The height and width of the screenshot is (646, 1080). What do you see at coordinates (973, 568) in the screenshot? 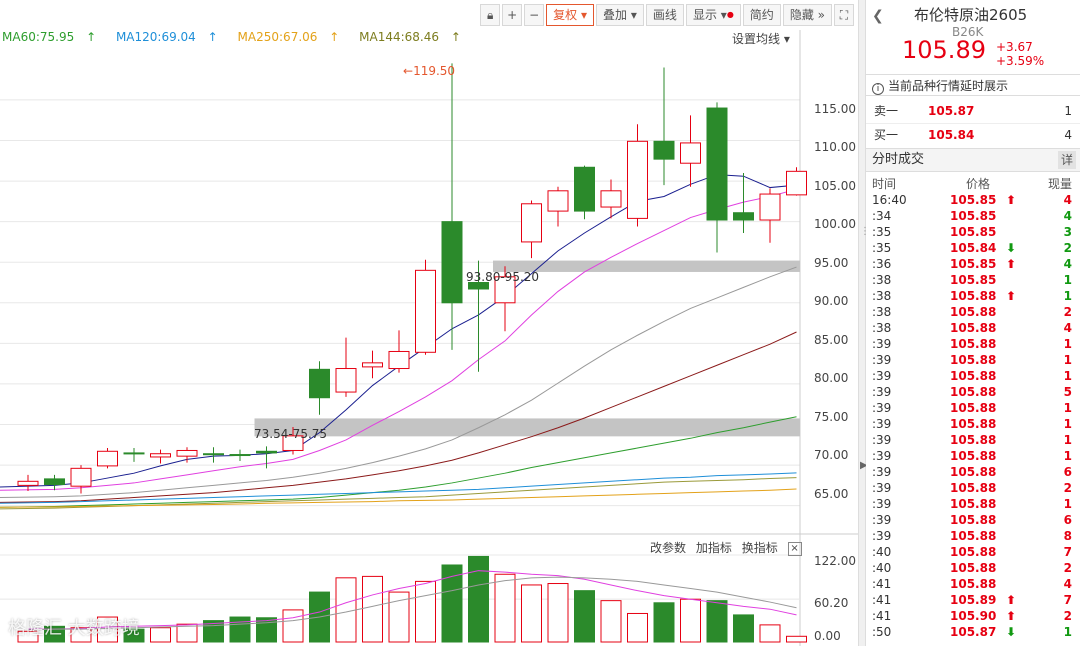
I see `trade-row: :40 105.88 2` at bounding box center [973, 568].